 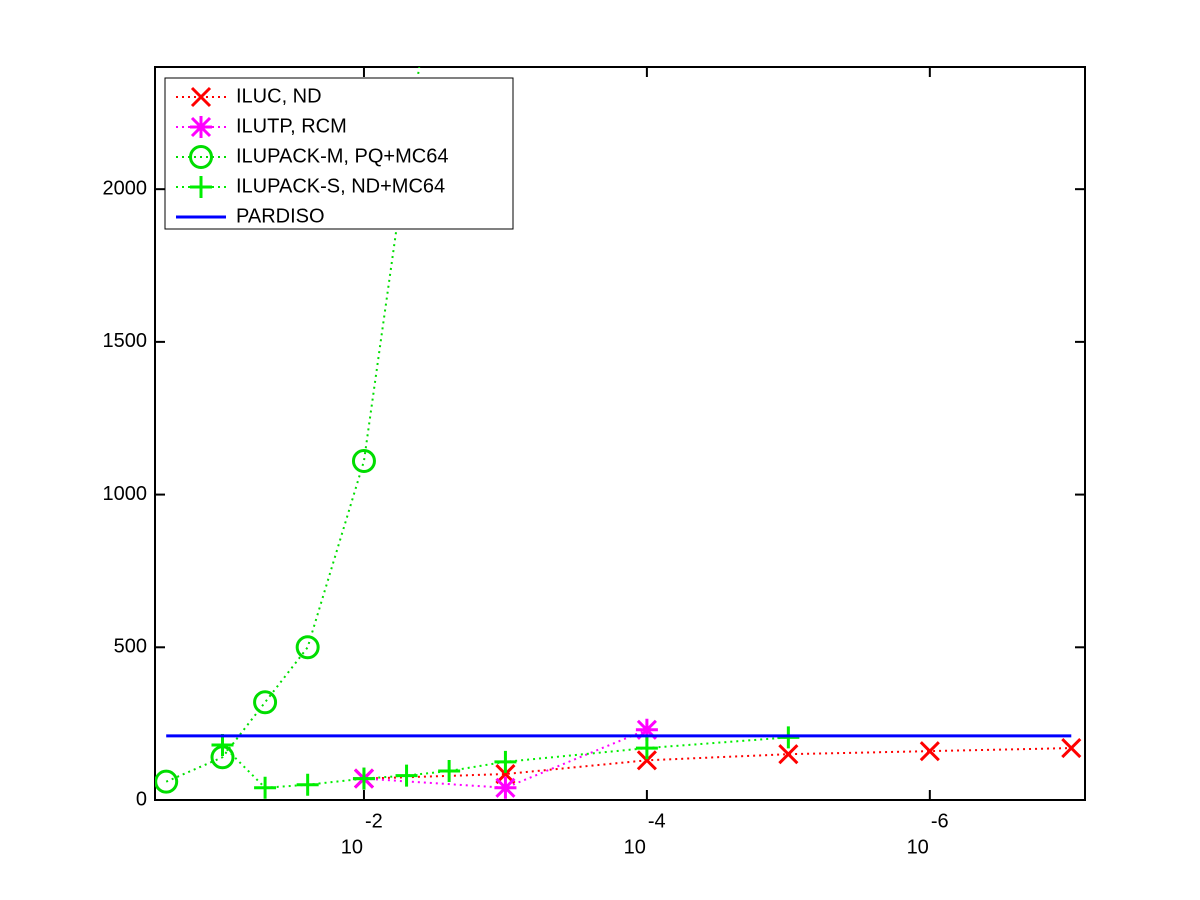 What do you see at coordinates (657, 821) in the screenshot?
I see `x-tick-exponent: -4` at bounding box center [657, 821].